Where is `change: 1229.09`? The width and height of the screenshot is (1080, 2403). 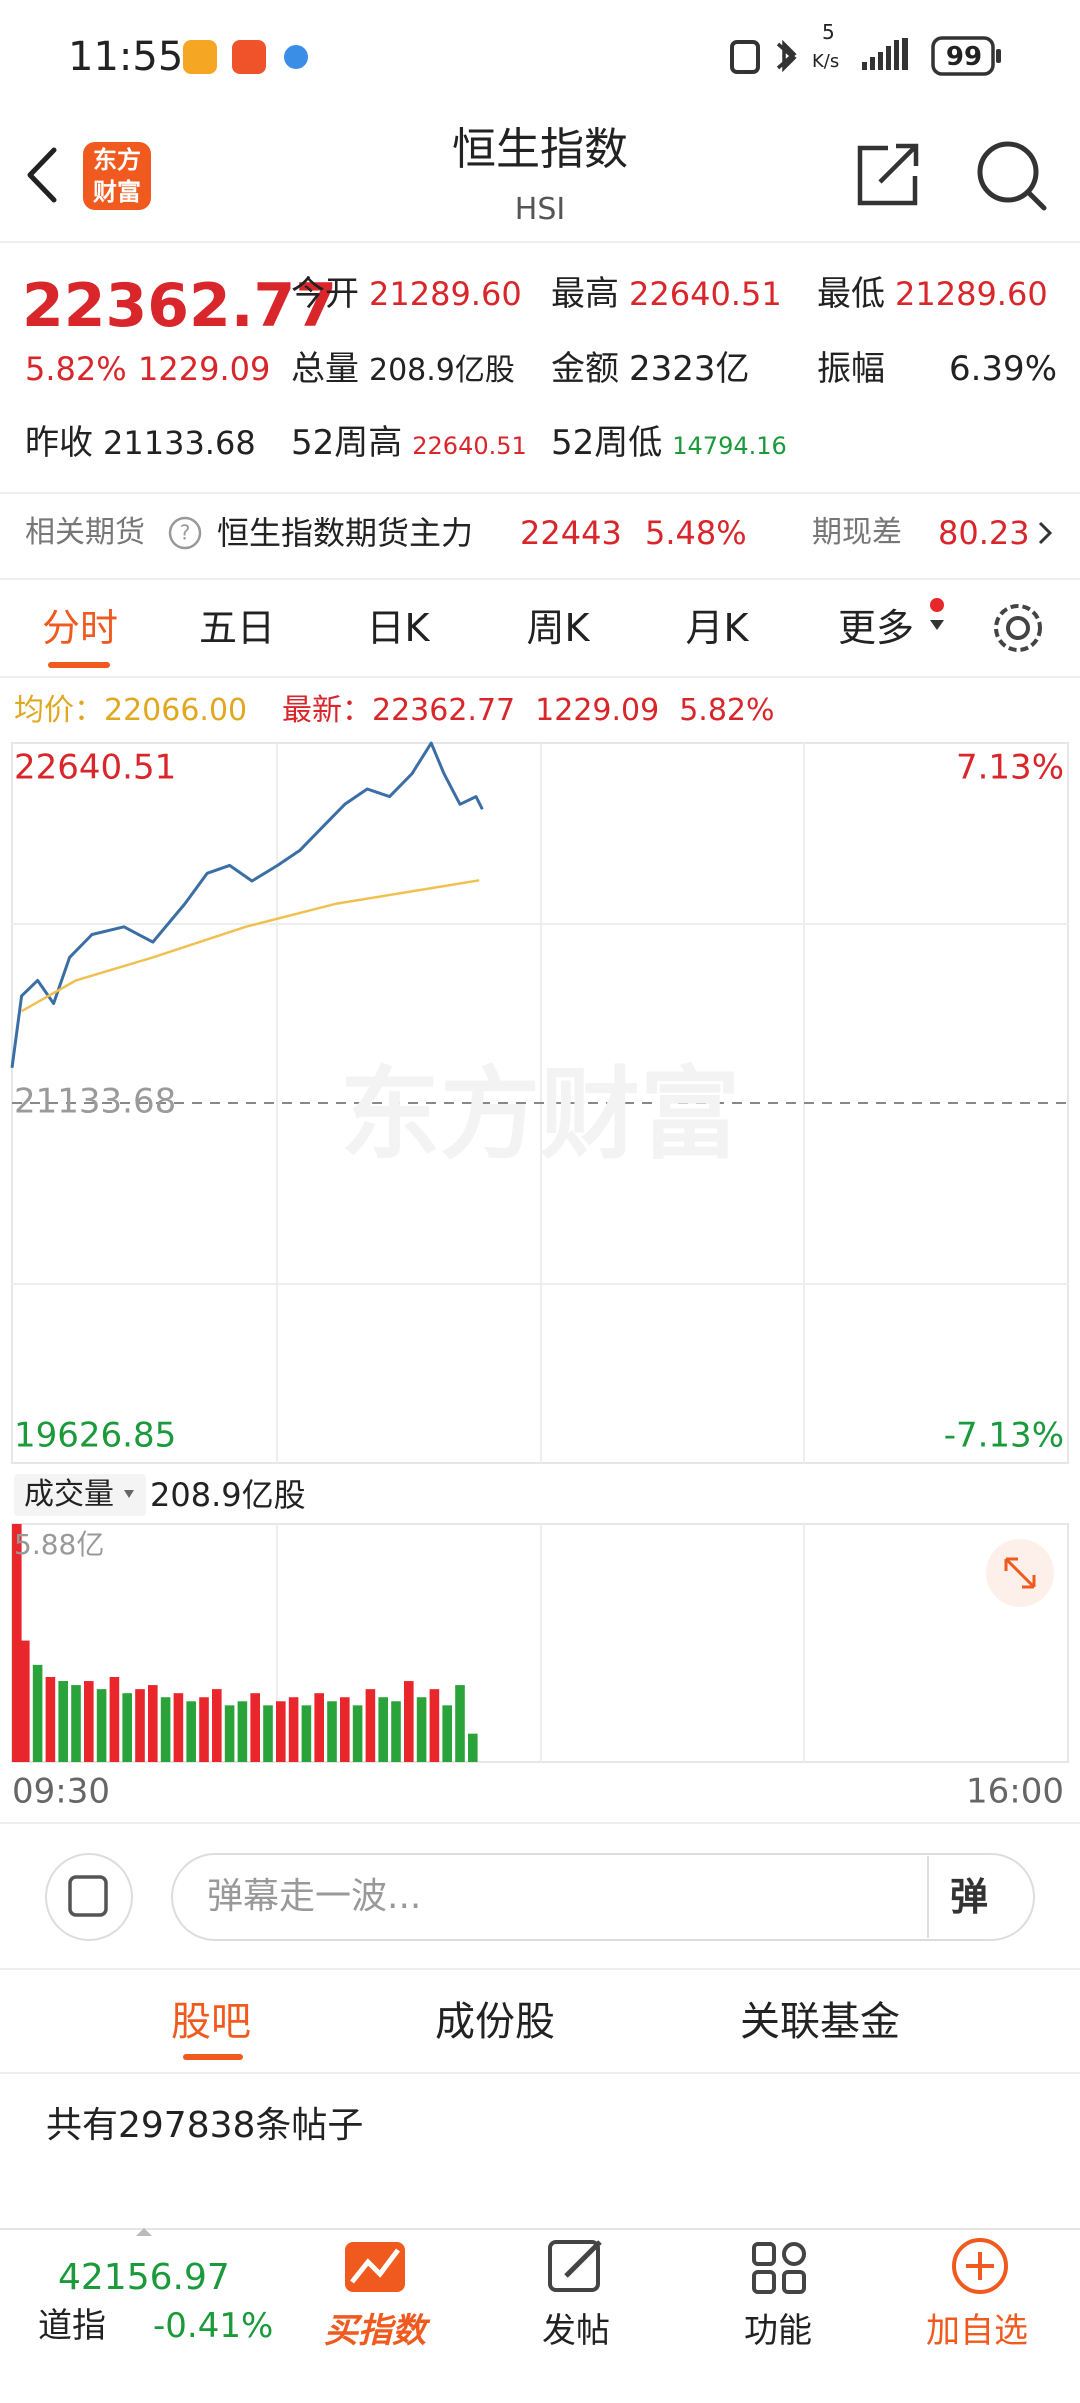
change: 1229.09 is located at coordinates (204, 369).